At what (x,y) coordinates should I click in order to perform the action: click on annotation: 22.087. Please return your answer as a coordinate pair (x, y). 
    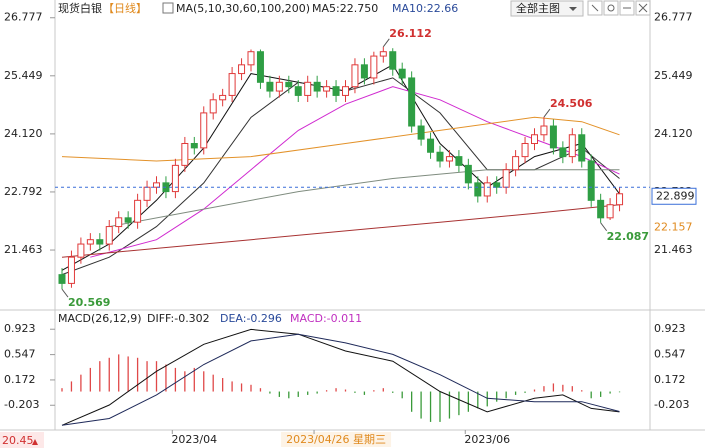
    Looking at the image, I should click on (628, 236).